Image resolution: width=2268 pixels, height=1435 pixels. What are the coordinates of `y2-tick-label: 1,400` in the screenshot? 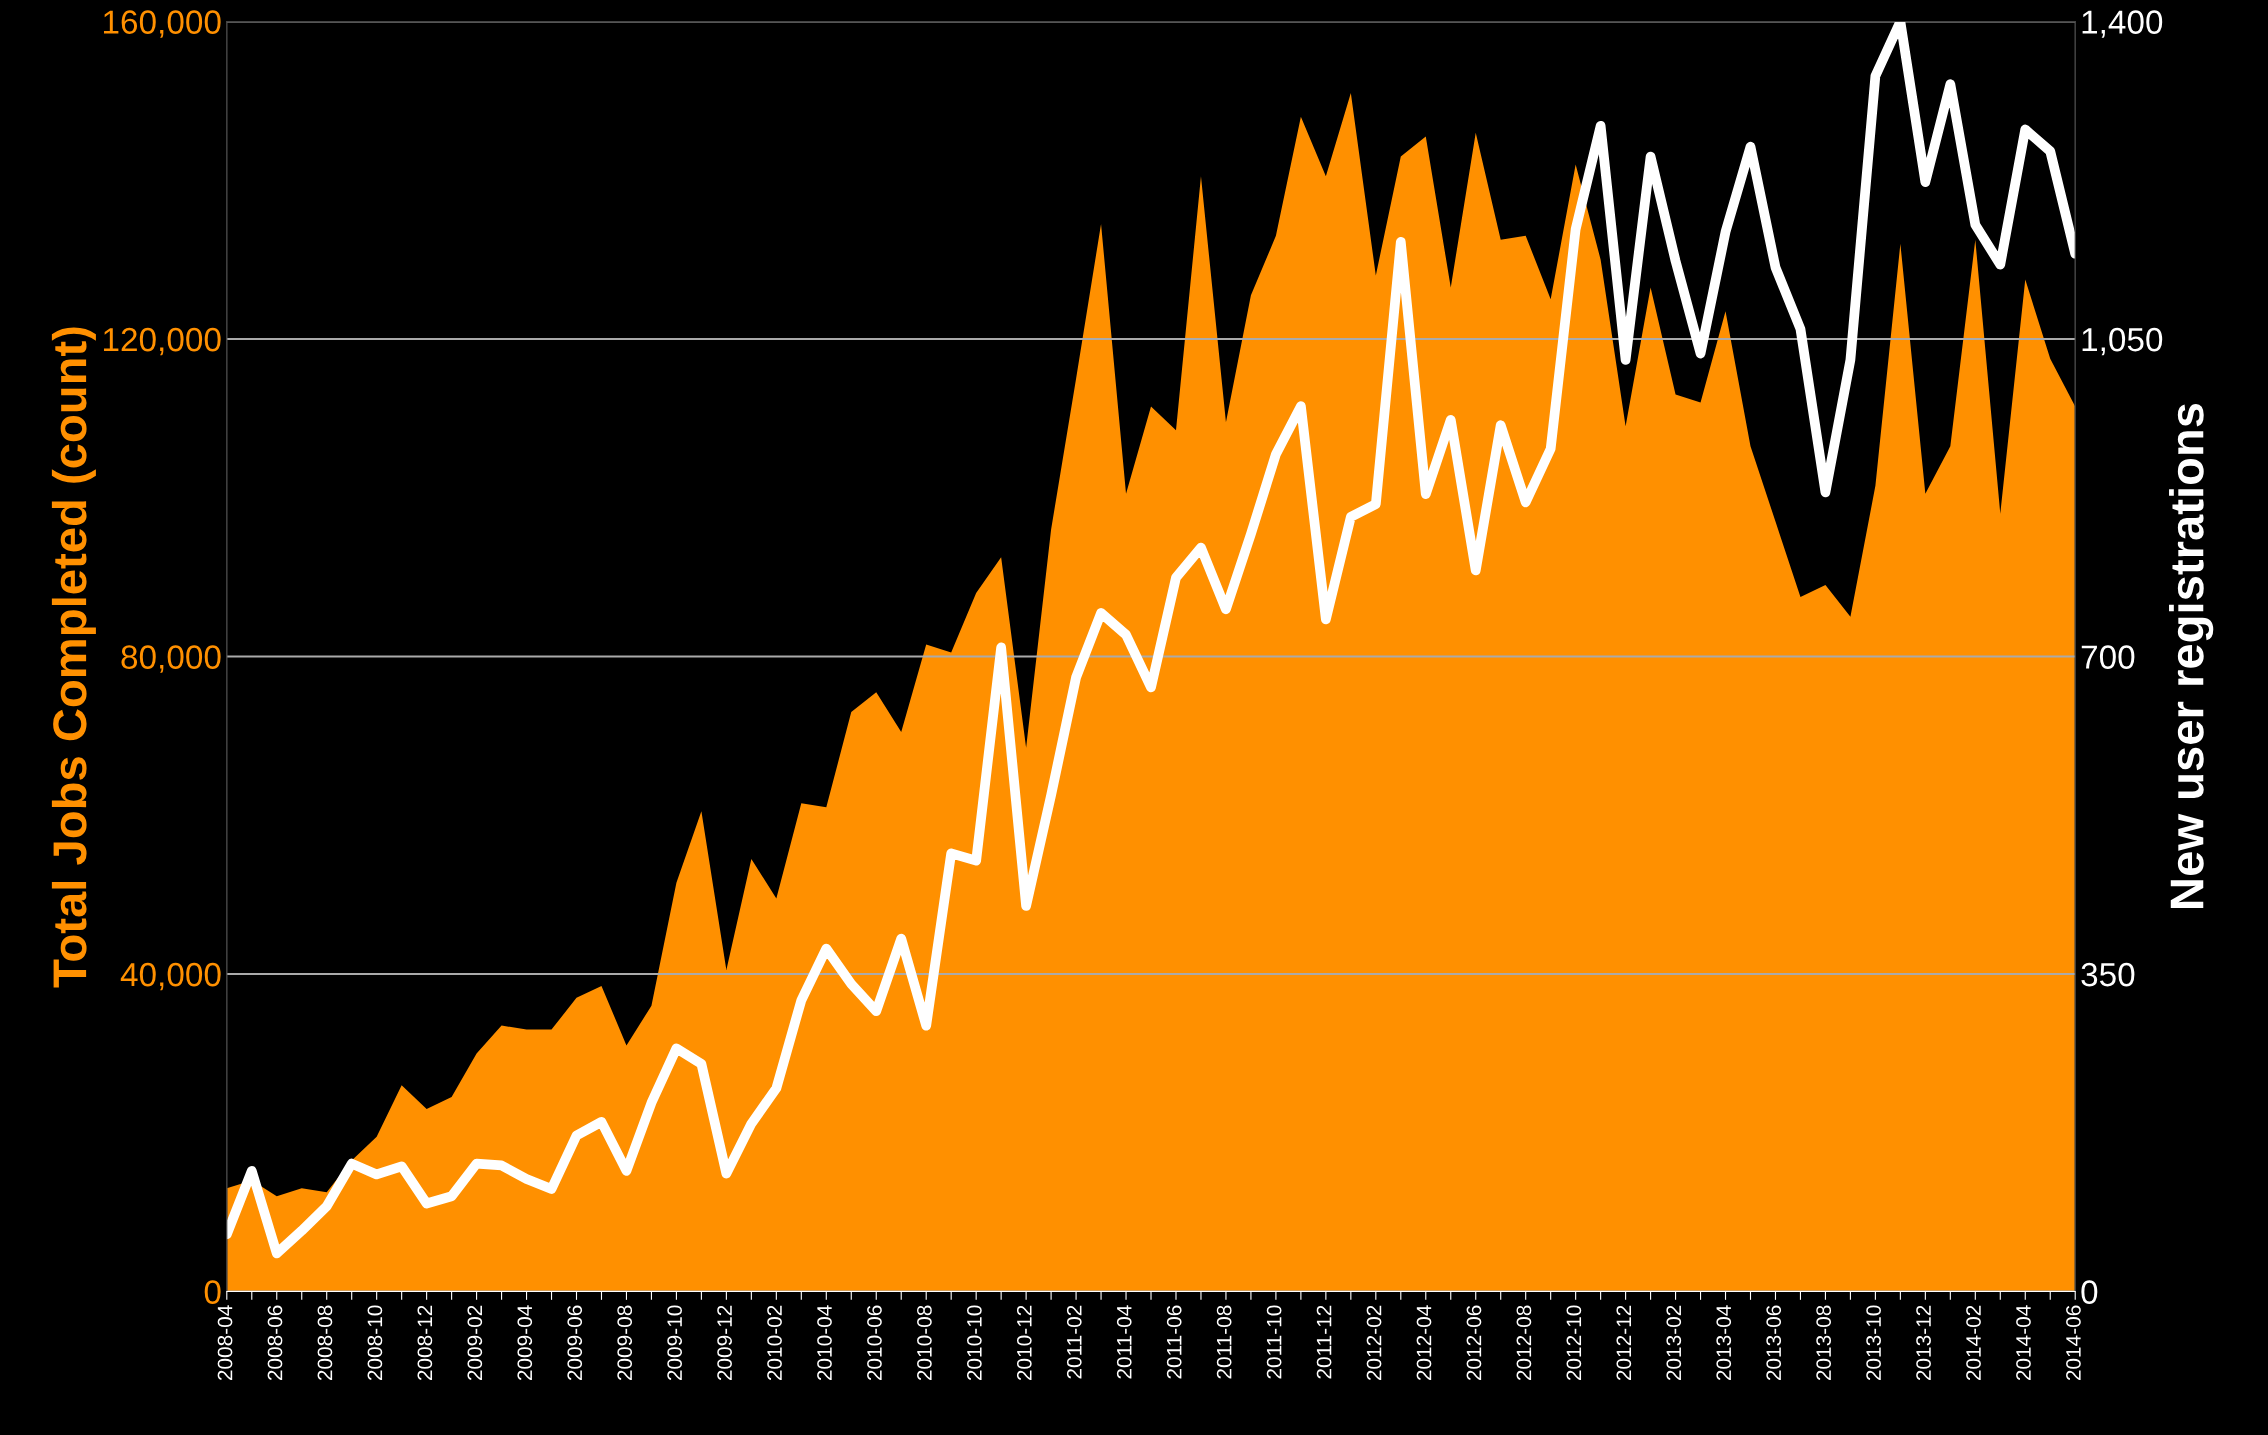 It's located at (2122, 24).